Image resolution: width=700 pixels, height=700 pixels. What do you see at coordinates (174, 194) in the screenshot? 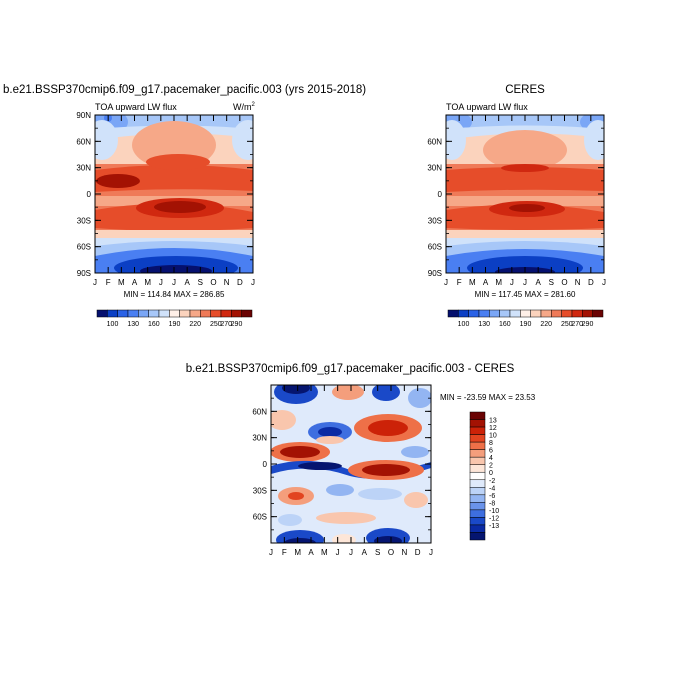
I see `panel-a-contour-field` at bounding box center [174, 194].